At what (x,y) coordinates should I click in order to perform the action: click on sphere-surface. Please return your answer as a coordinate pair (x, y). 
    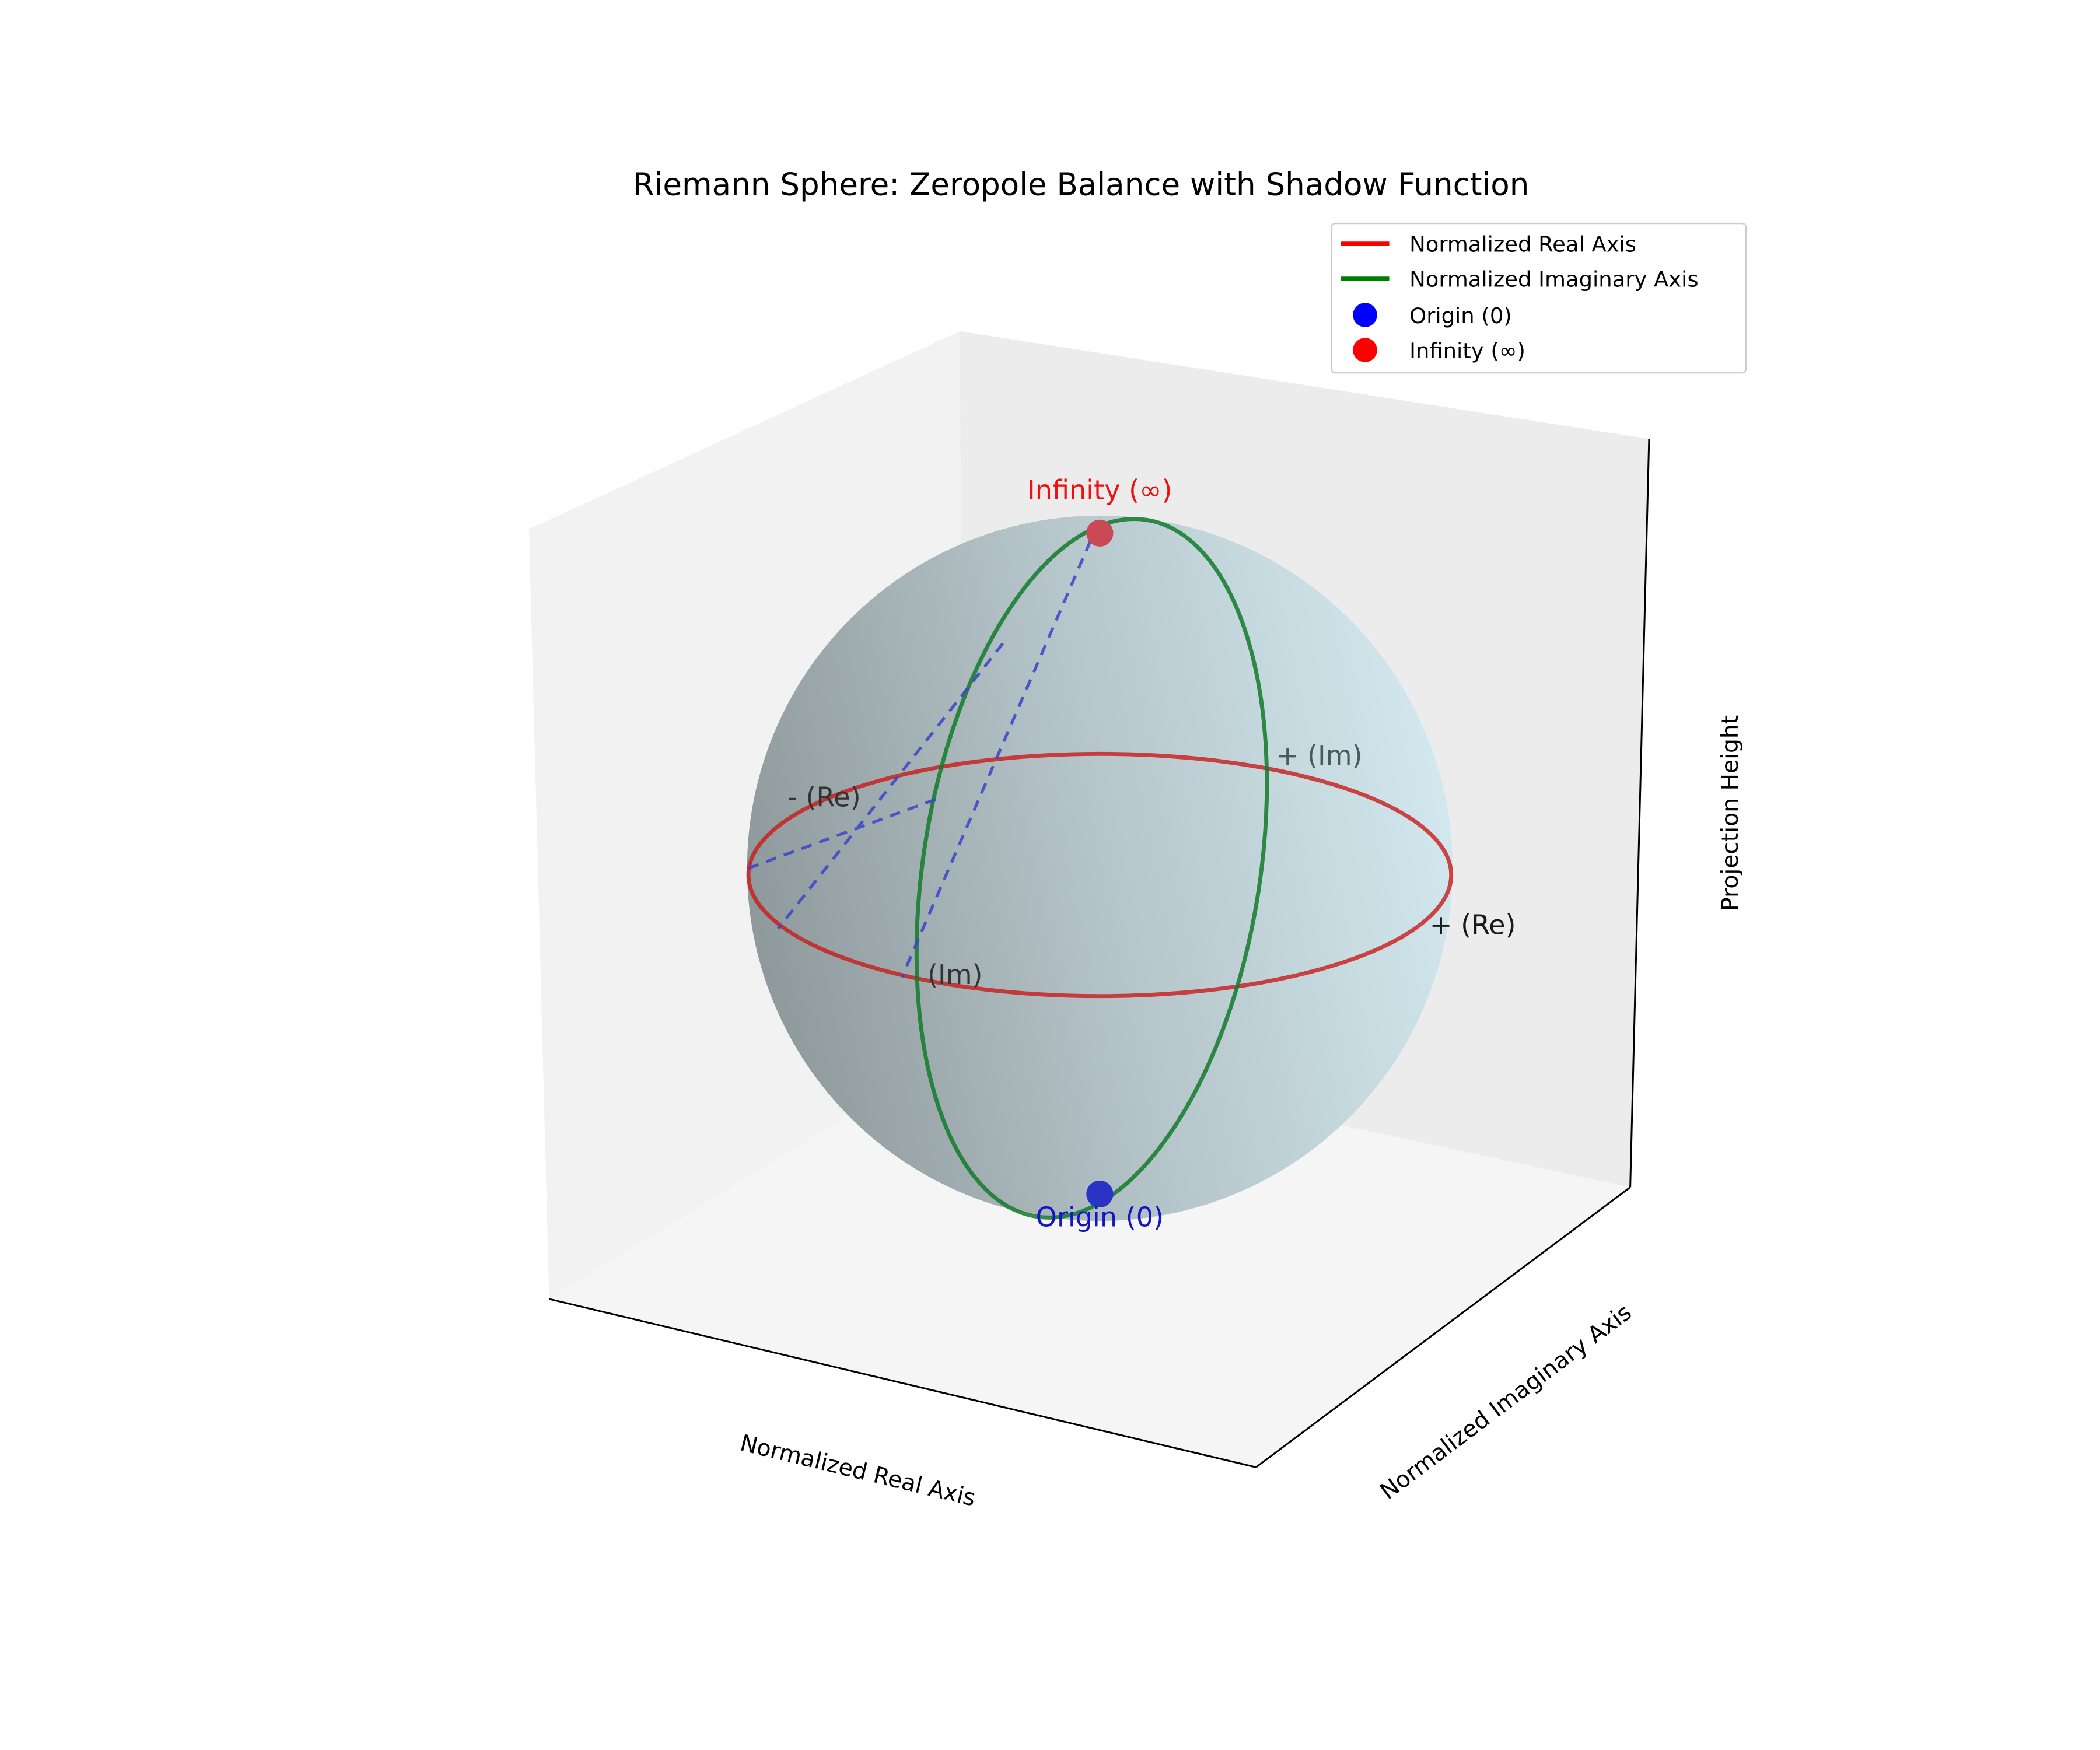
    Looking at the image, I should click on (1099, 868).